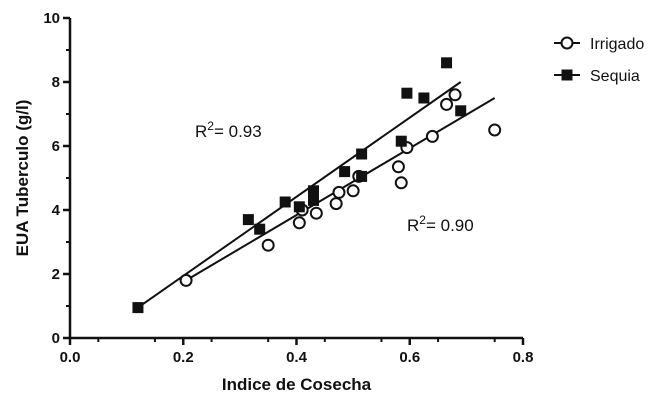  What do you see at coordinates (56, 338) in the screenshot?
I see `y-tick-label: 0` at bounding box center [56, 338].